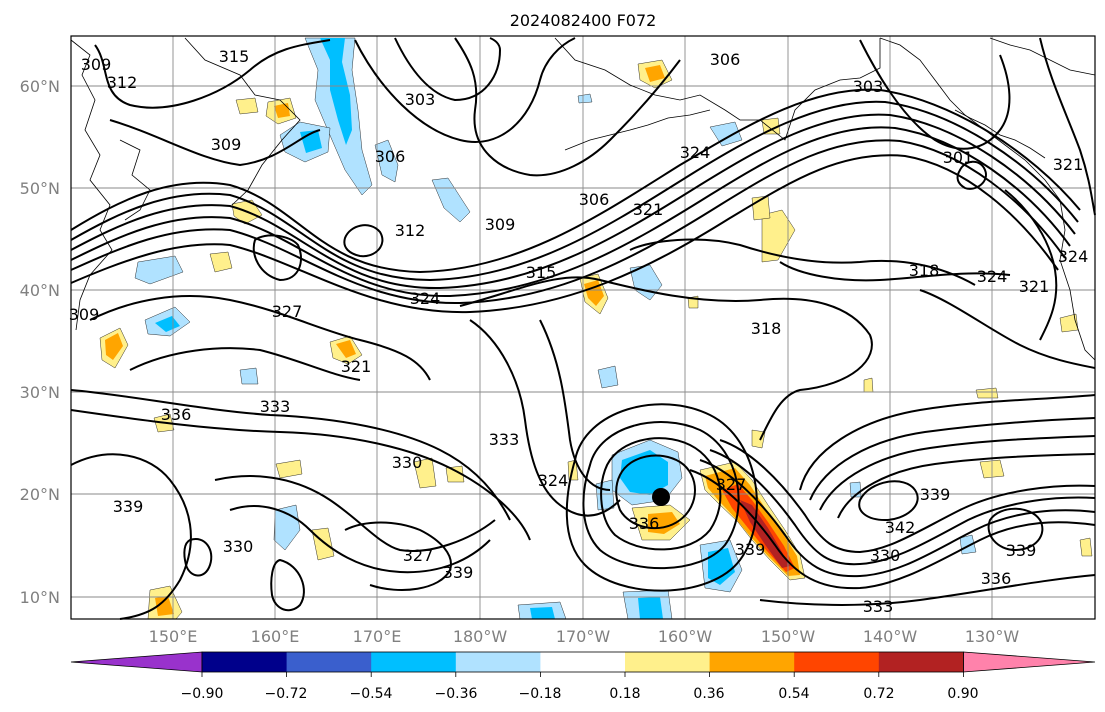 The width and height of the screenshot is (1105, 712). Describe the element at coordinates (202, 694) in the screenshot. I see `colorbar-tick-label: −0.90` at that location.